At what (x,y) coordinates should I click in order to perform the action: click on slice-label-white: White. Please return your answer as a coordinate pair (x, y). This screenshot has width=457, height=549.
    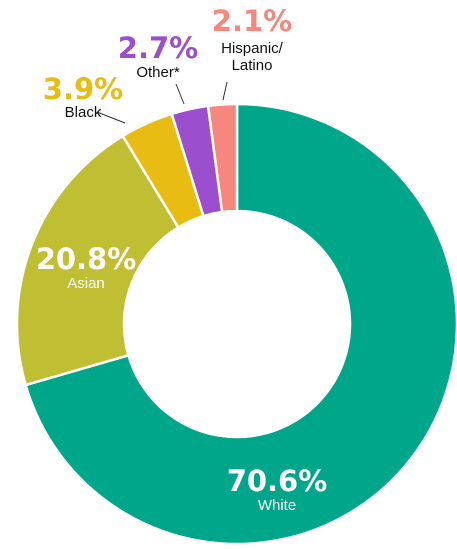
    Looking at the image, I should click on (277, 505).